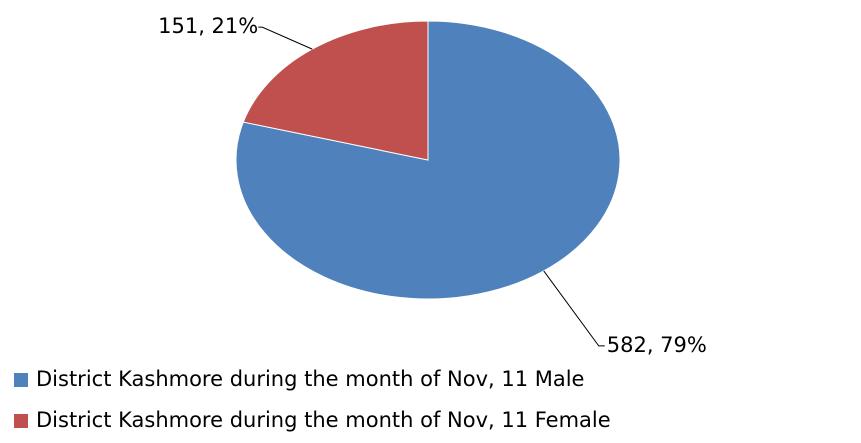 The width and height of the screenshot is (861, 443). I want to click on data-label: 151, 21%, so click(208, 26).